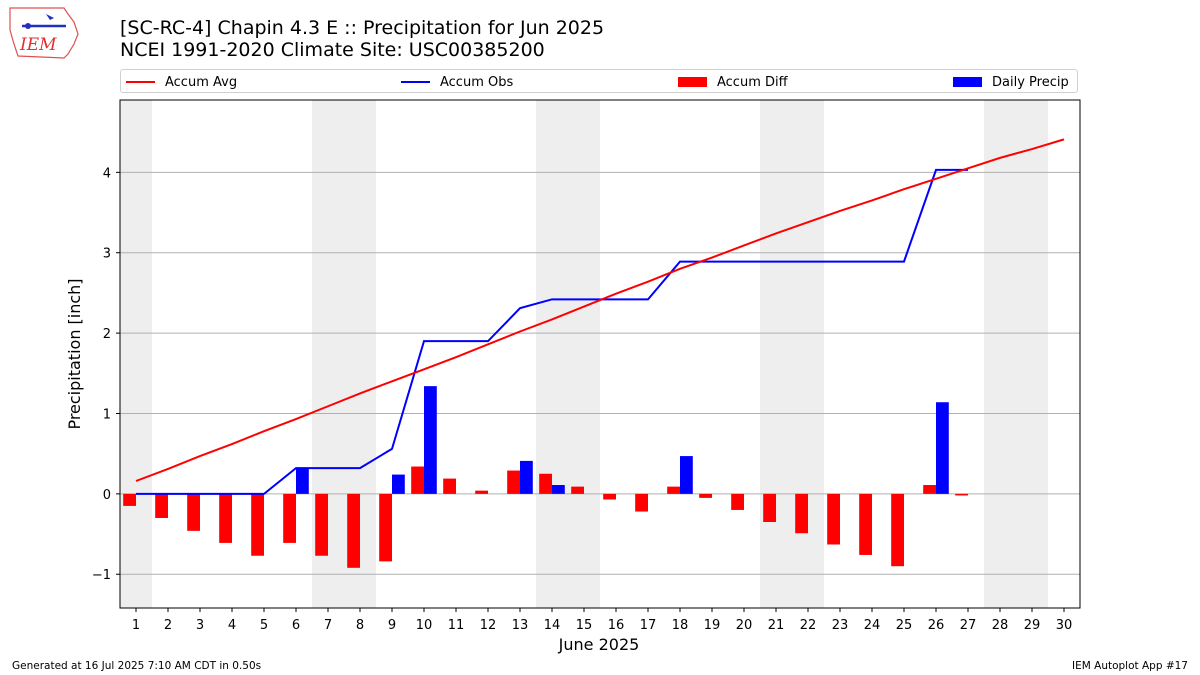  I want to click on x-tick-label: 1, so click(136, 625).